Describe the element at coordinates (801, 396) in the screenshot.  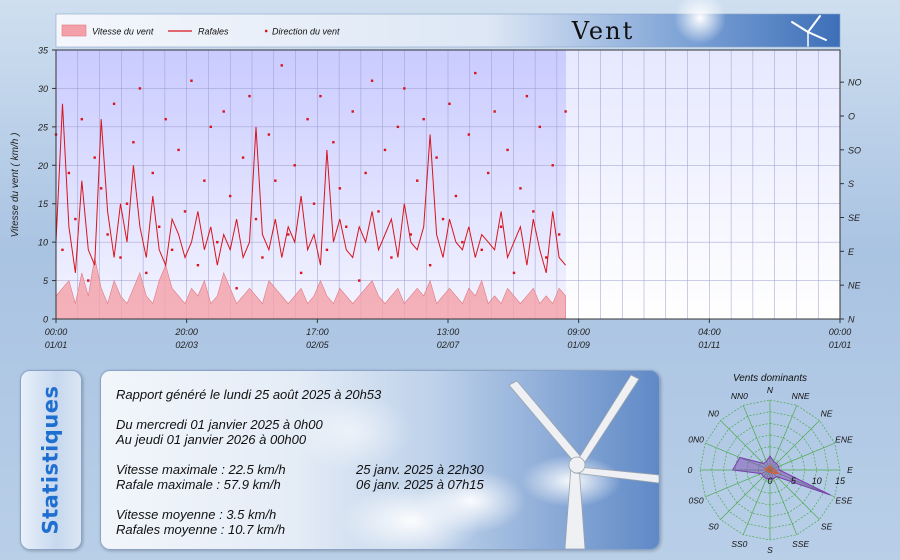
I see `radar-direction-label: NNE` at that location.